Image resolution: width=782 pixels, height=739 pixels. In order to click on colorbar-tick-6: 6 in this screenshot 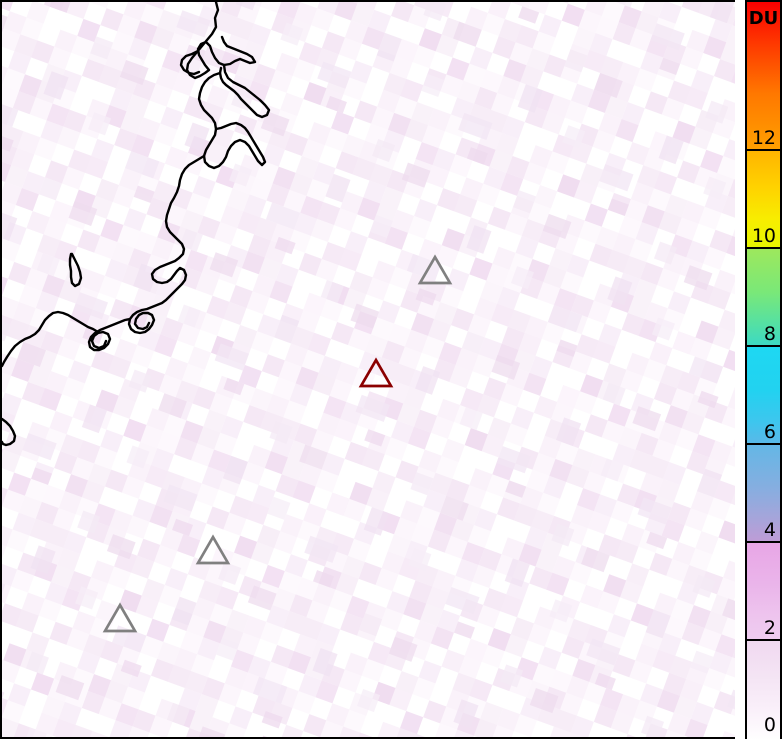, I will do `click(769, 432)`.